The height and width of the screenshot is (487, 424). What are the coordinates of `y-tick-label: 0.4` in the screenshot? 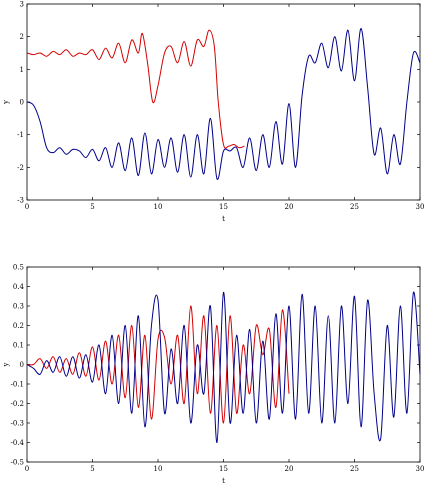 It's located at (19, 287).